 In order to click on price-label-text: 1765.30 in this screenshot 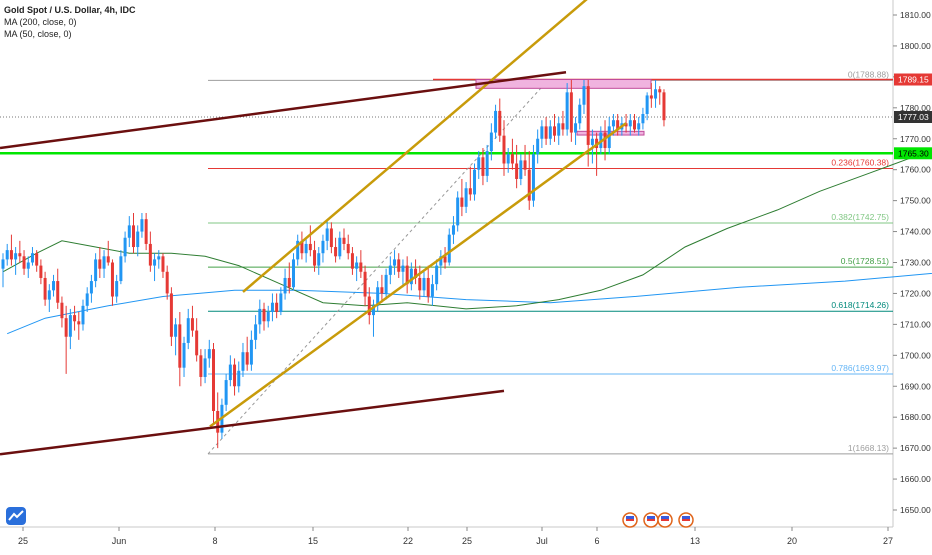, I will do `click(913, 153)`.